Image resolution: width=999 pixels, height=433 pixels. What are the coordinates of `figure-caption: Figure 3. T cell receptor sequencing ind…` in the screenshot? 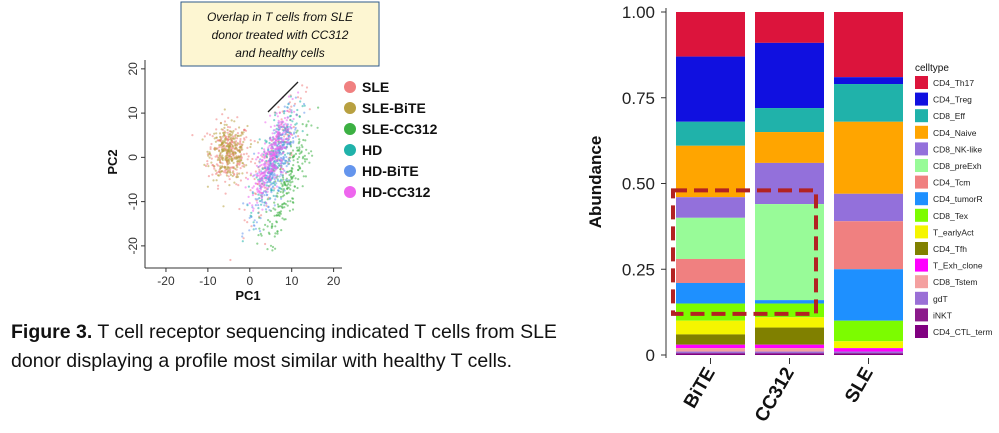 It's located at (291, 347).